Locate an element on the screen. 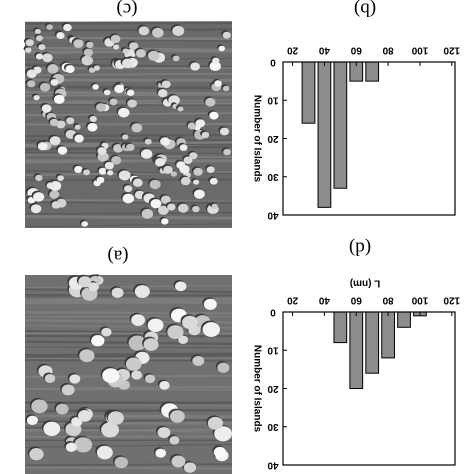  y-tick-label: 20 is located at coordinates (273, 138).